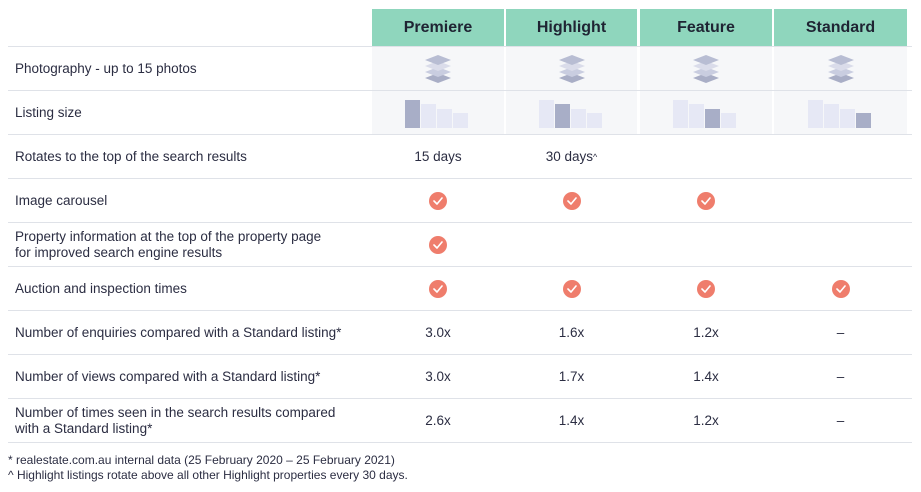  I want to click on column-header-standard: Standard, so click(840, 27).